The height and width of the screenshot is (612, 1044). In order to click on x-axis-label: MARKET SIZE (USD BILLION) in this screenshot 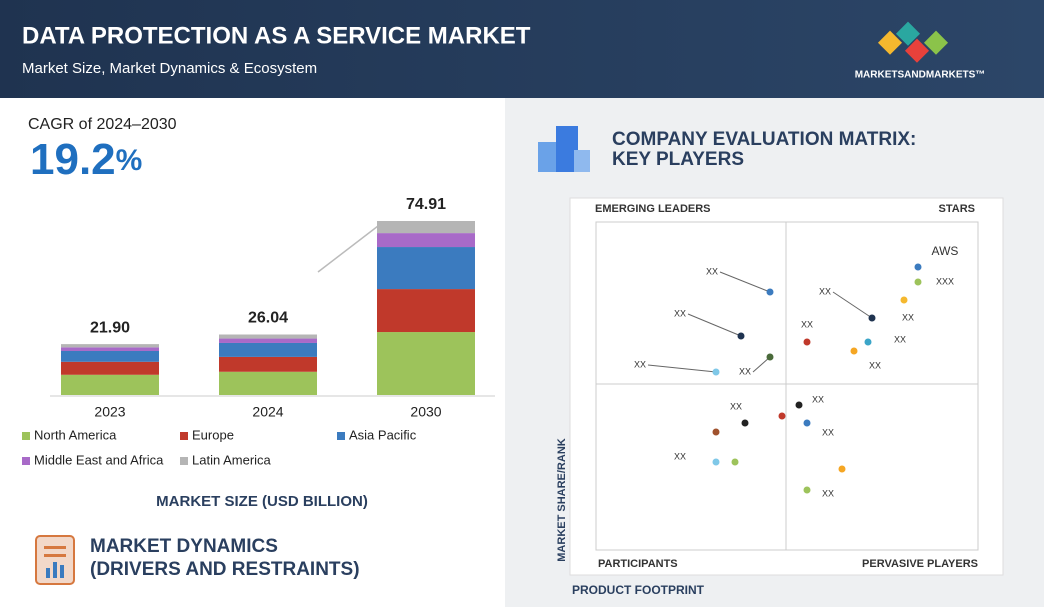, I will do `click(262, 501)`.